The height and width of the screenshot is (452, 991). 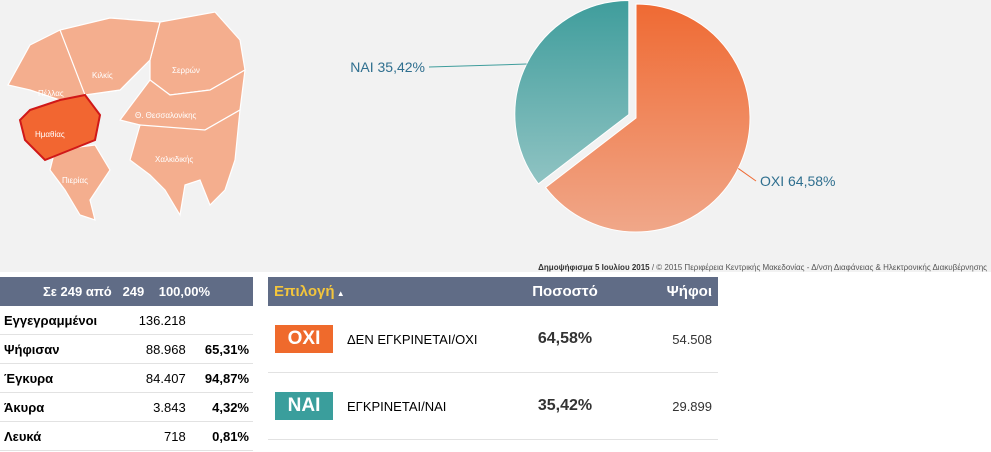 I want to click on map-label: Σερρών, so click(x=186, y=70).